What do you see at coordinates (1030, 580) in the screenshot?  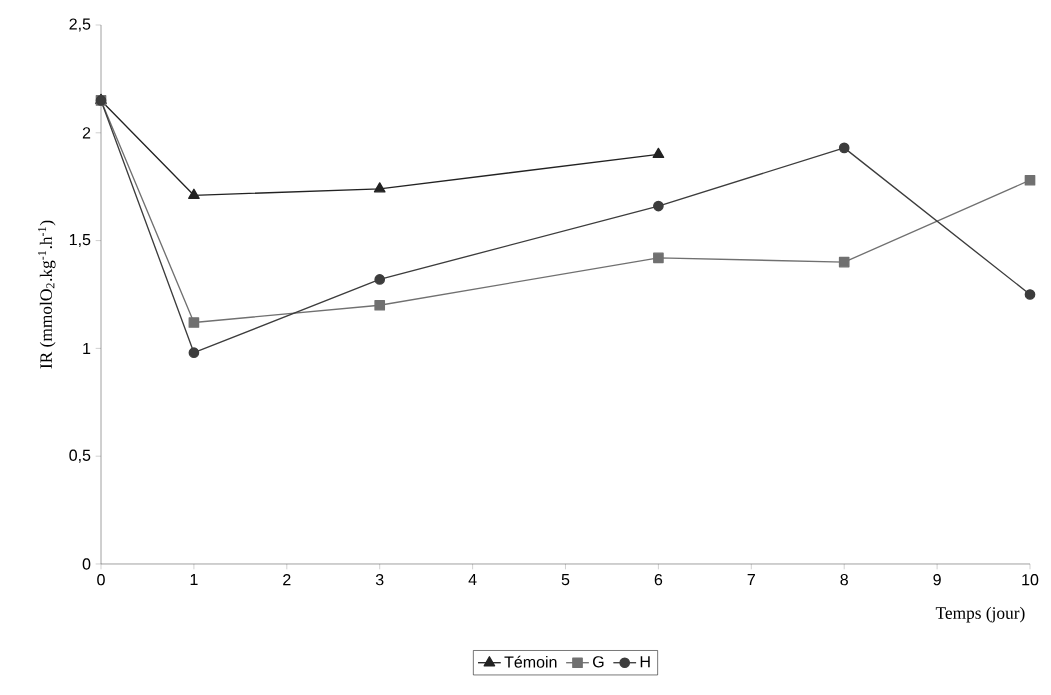 I see `x-tick-label: 10` at bounding box center [1030, 580].